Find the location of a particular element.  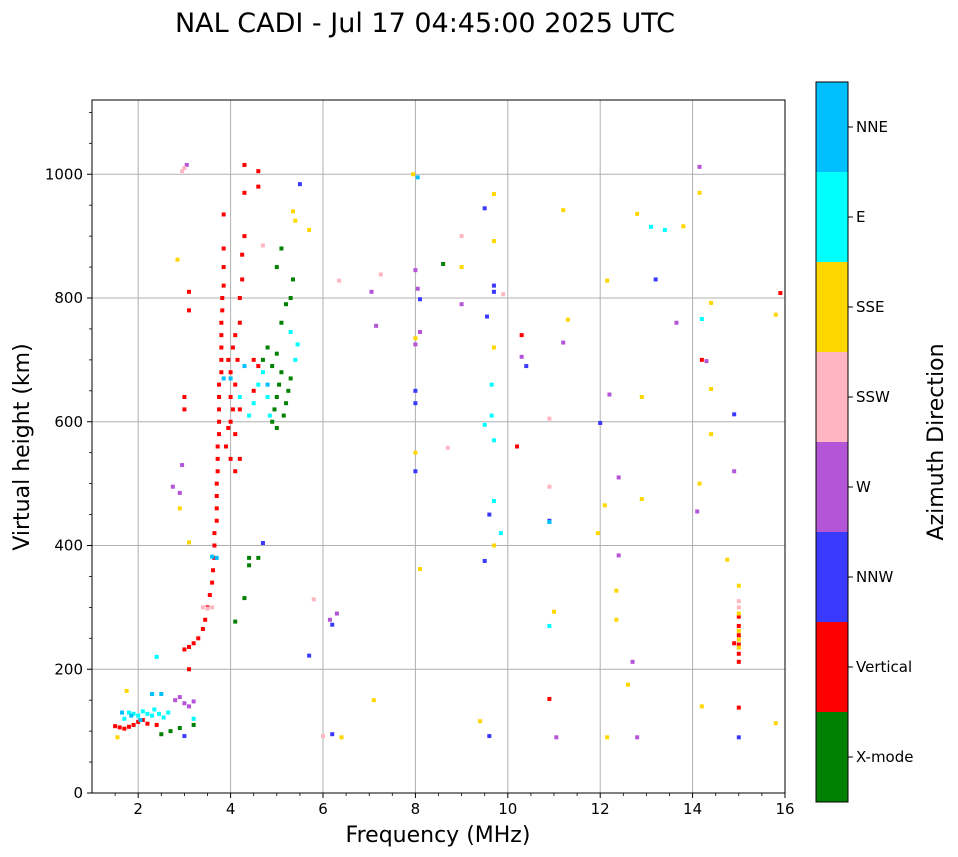

colorbar-label: Azimuth Direction is located at coordinates (936, 441).